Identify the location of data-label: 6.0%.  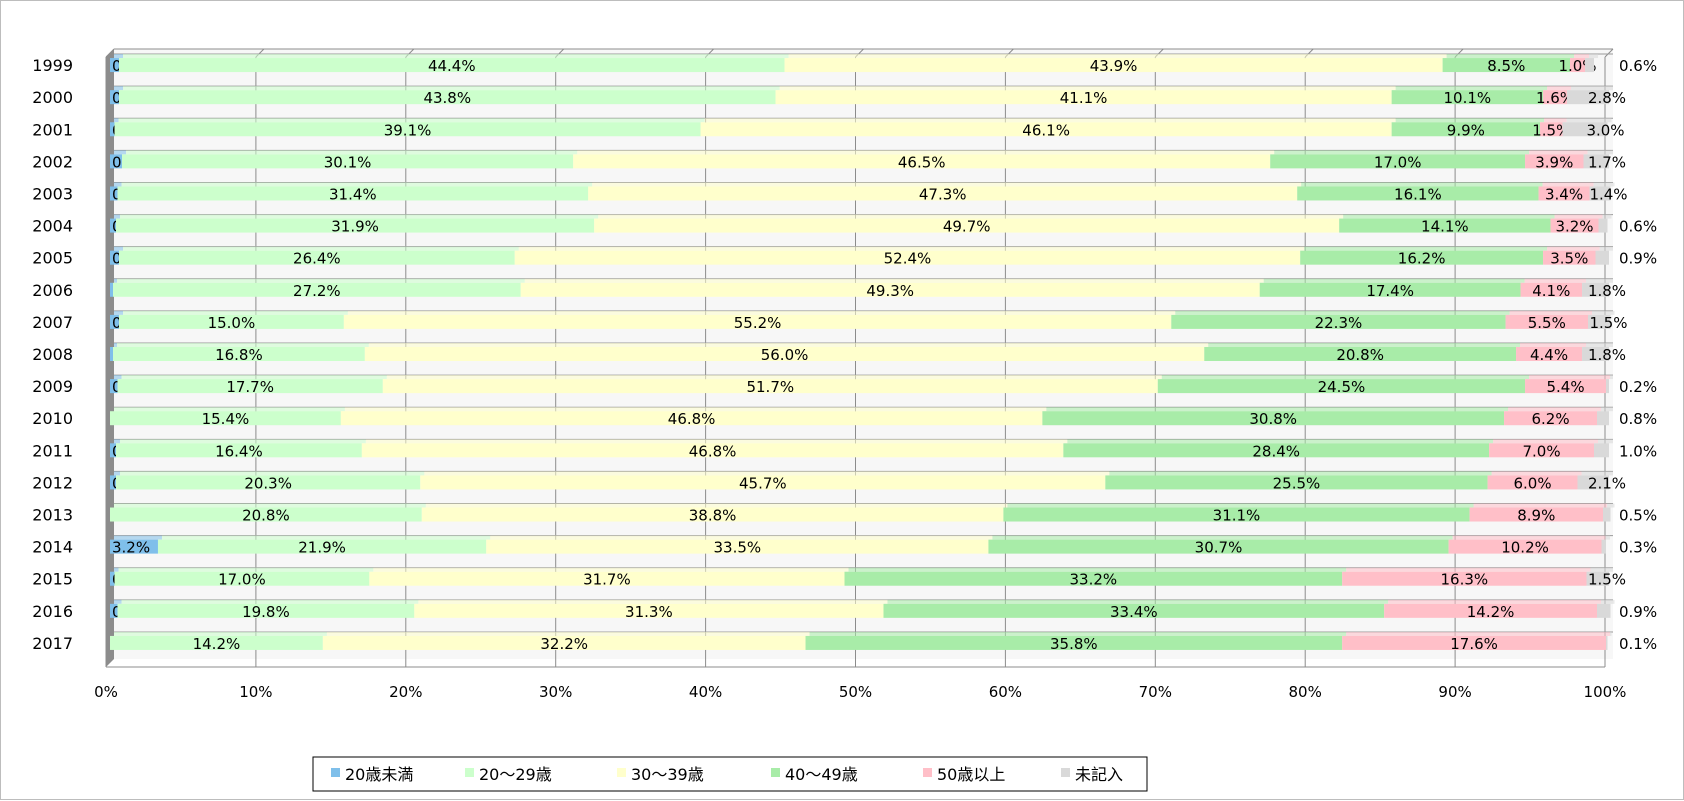
(1532, 483).